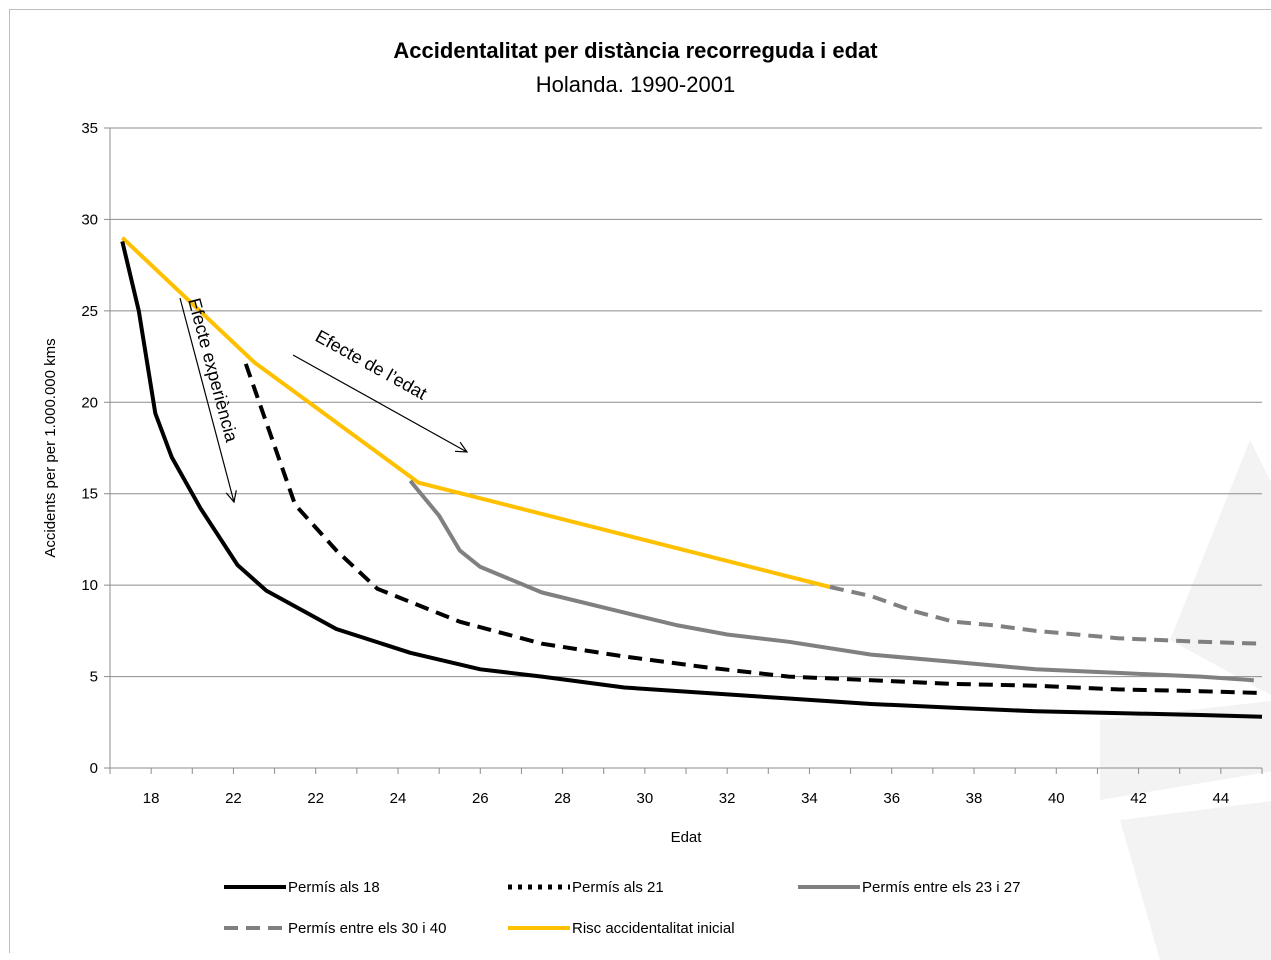 This screenshot has width=1271, height=960. I want to click on x-tick-label: 26, so click(480, 798).